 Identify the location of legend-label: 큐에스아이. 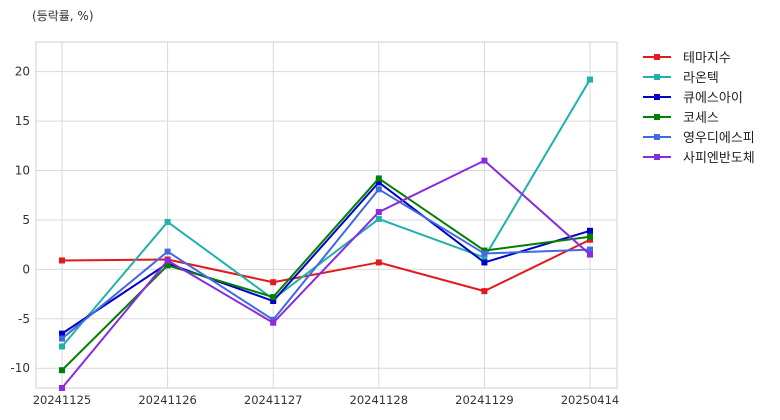
(713, 98).